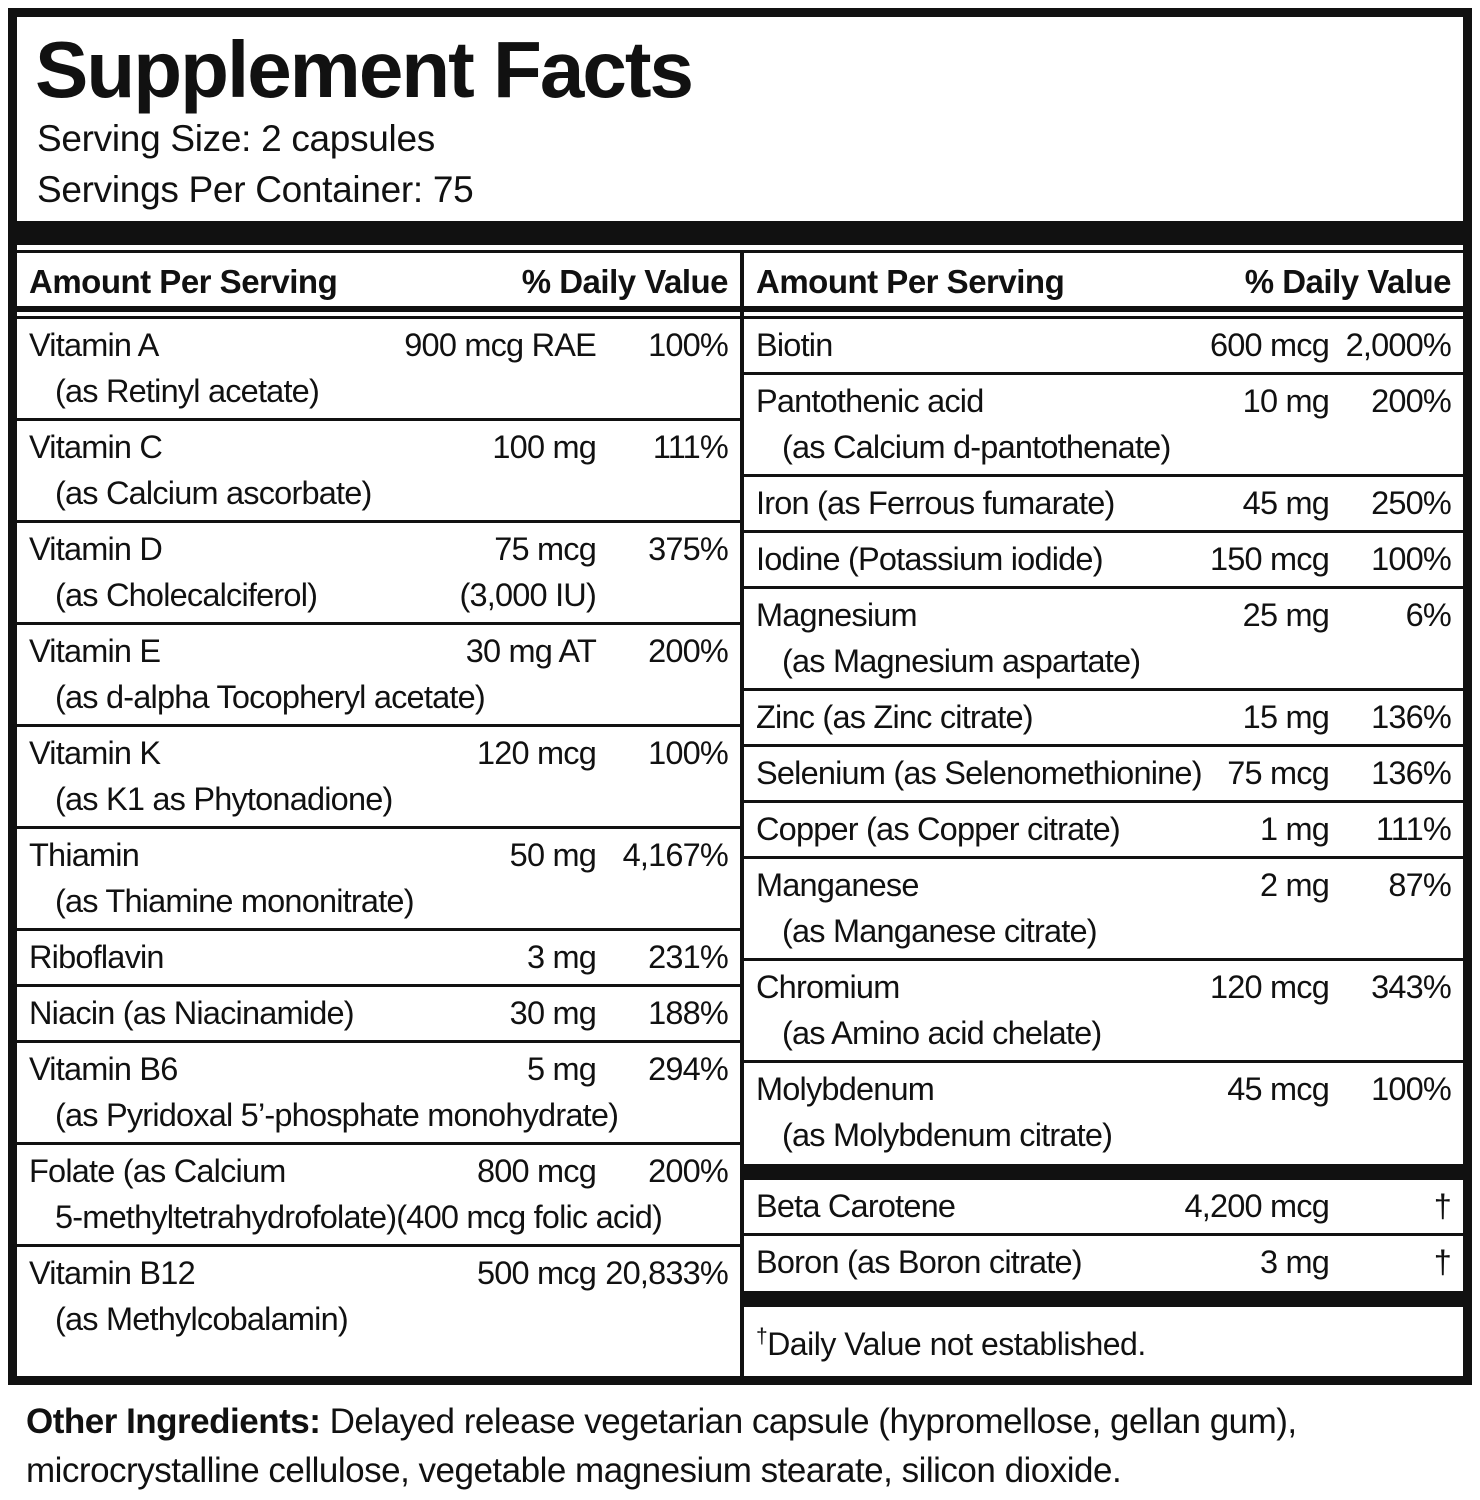 The image size is (1480, 1500). I want to click on table-row: Beta Carotene 4,200 mcg †, so click(1103, 1206).